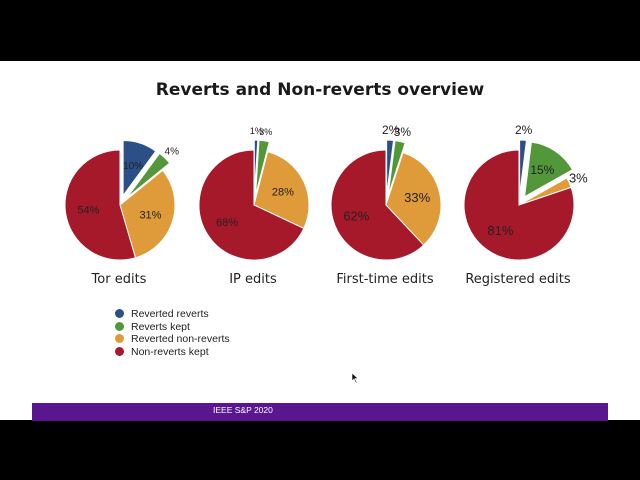 The height and width of the screenshot is (480, 640). What do you see at coordinates (243, 410) in the screenshot?
I see `footer-text: IEEE S&P 2020` at bounding box center [243, 410].